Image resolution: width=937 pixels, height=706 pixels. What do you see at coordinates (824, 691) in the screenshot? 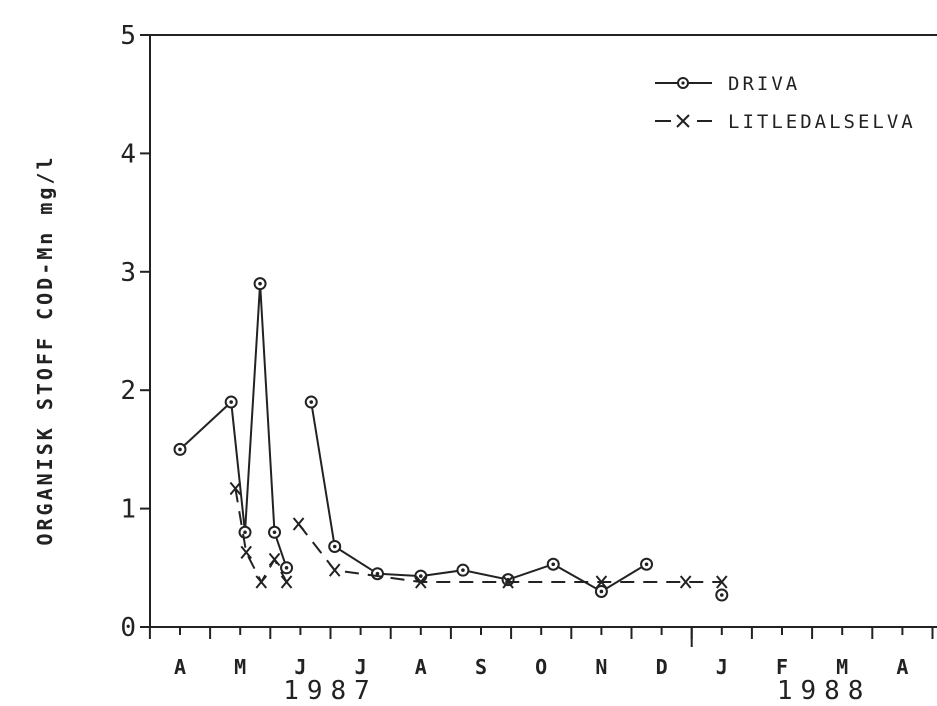
I see `year-label: 1988` at bounding box center [824, 691].